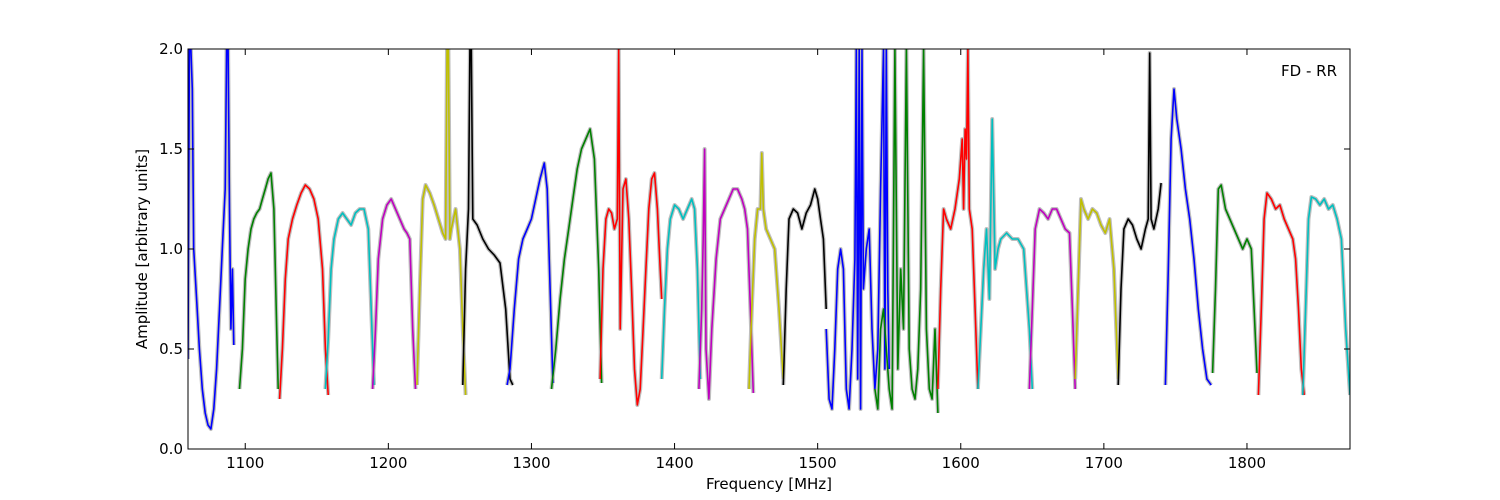 Image resolution: width=1500 pixels, height=500 pixels. What do you see at coordinates (171, 149) in the screenshot?
I see `y-tick-label: 1.5` at bounding box center [171, 149].